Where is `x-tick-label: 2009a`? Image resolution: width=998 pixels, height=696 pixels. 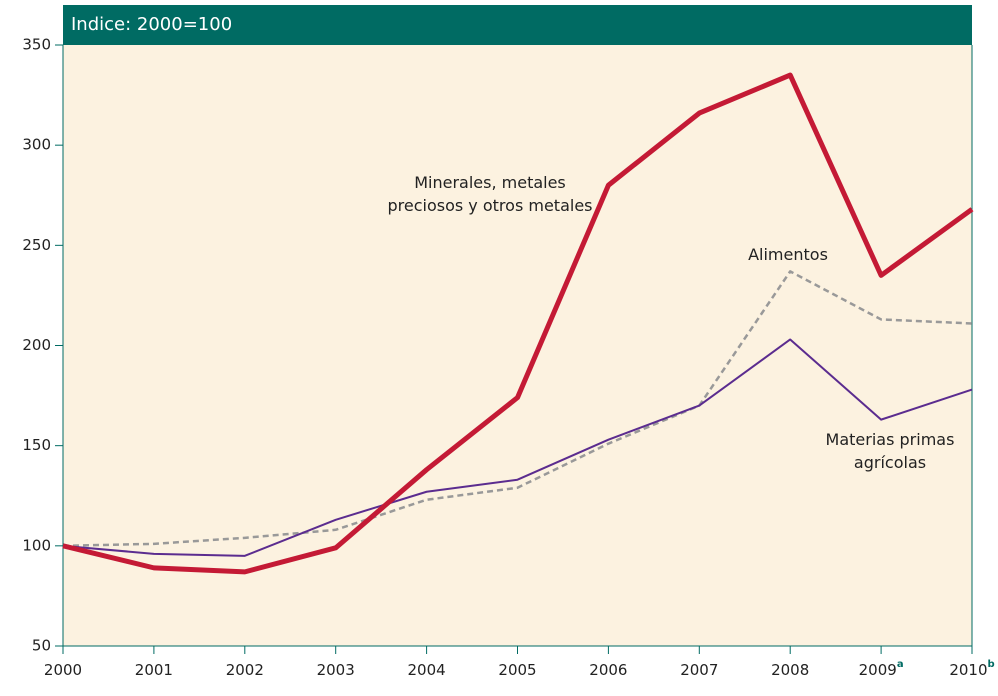 x-tick-label: 2009a is located at coordinates (881, 669).